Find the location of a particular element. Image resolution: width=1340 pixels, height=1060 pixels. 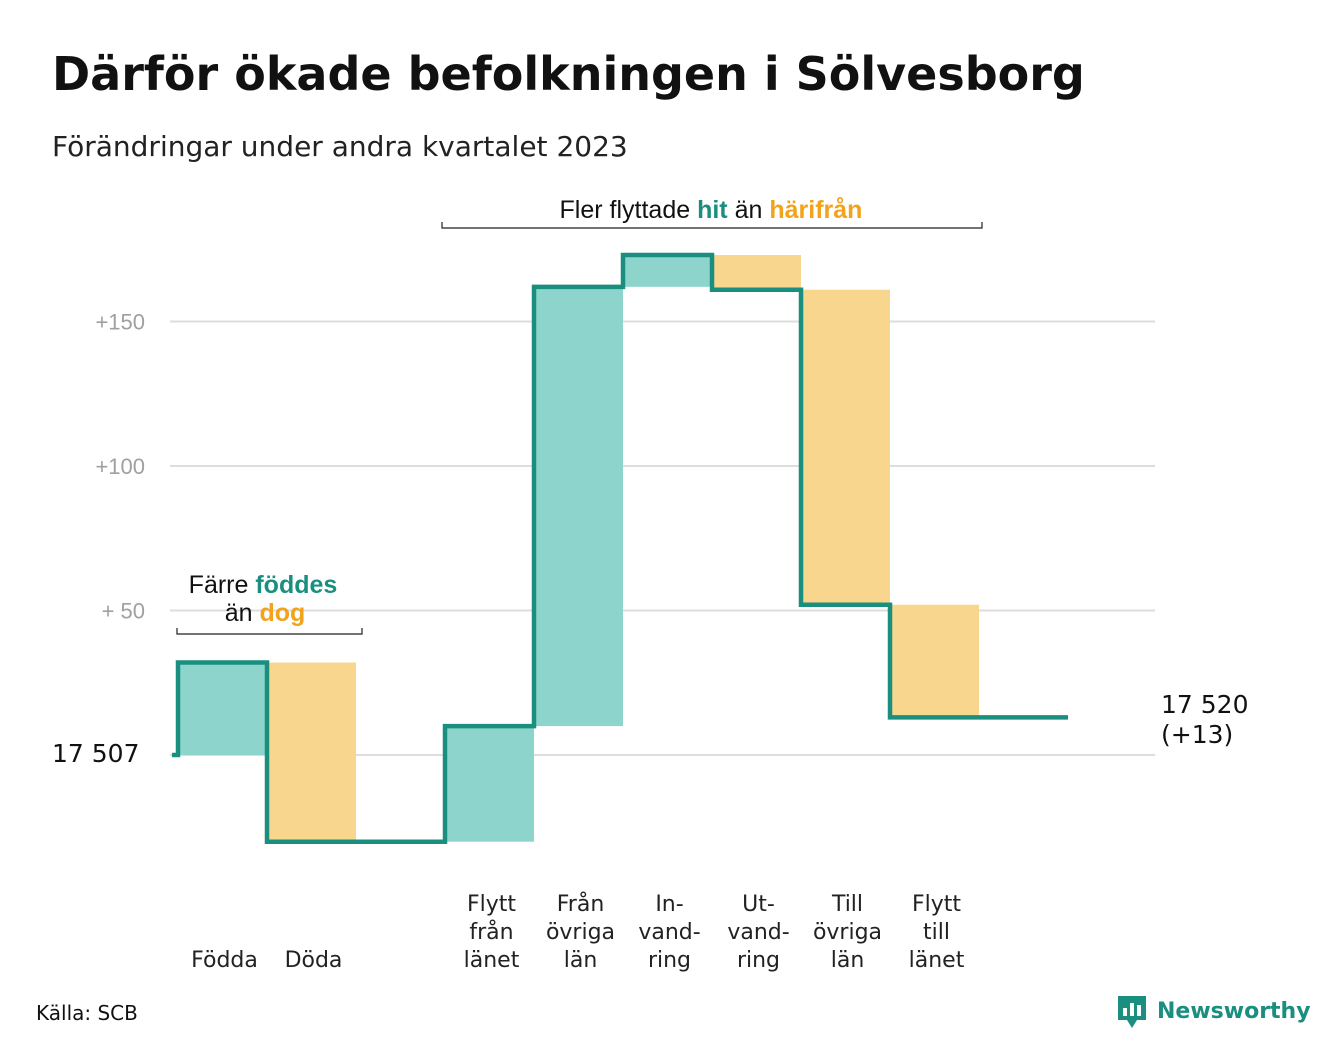

start-value-label: 17 507 is located at coordinates (95, 753).